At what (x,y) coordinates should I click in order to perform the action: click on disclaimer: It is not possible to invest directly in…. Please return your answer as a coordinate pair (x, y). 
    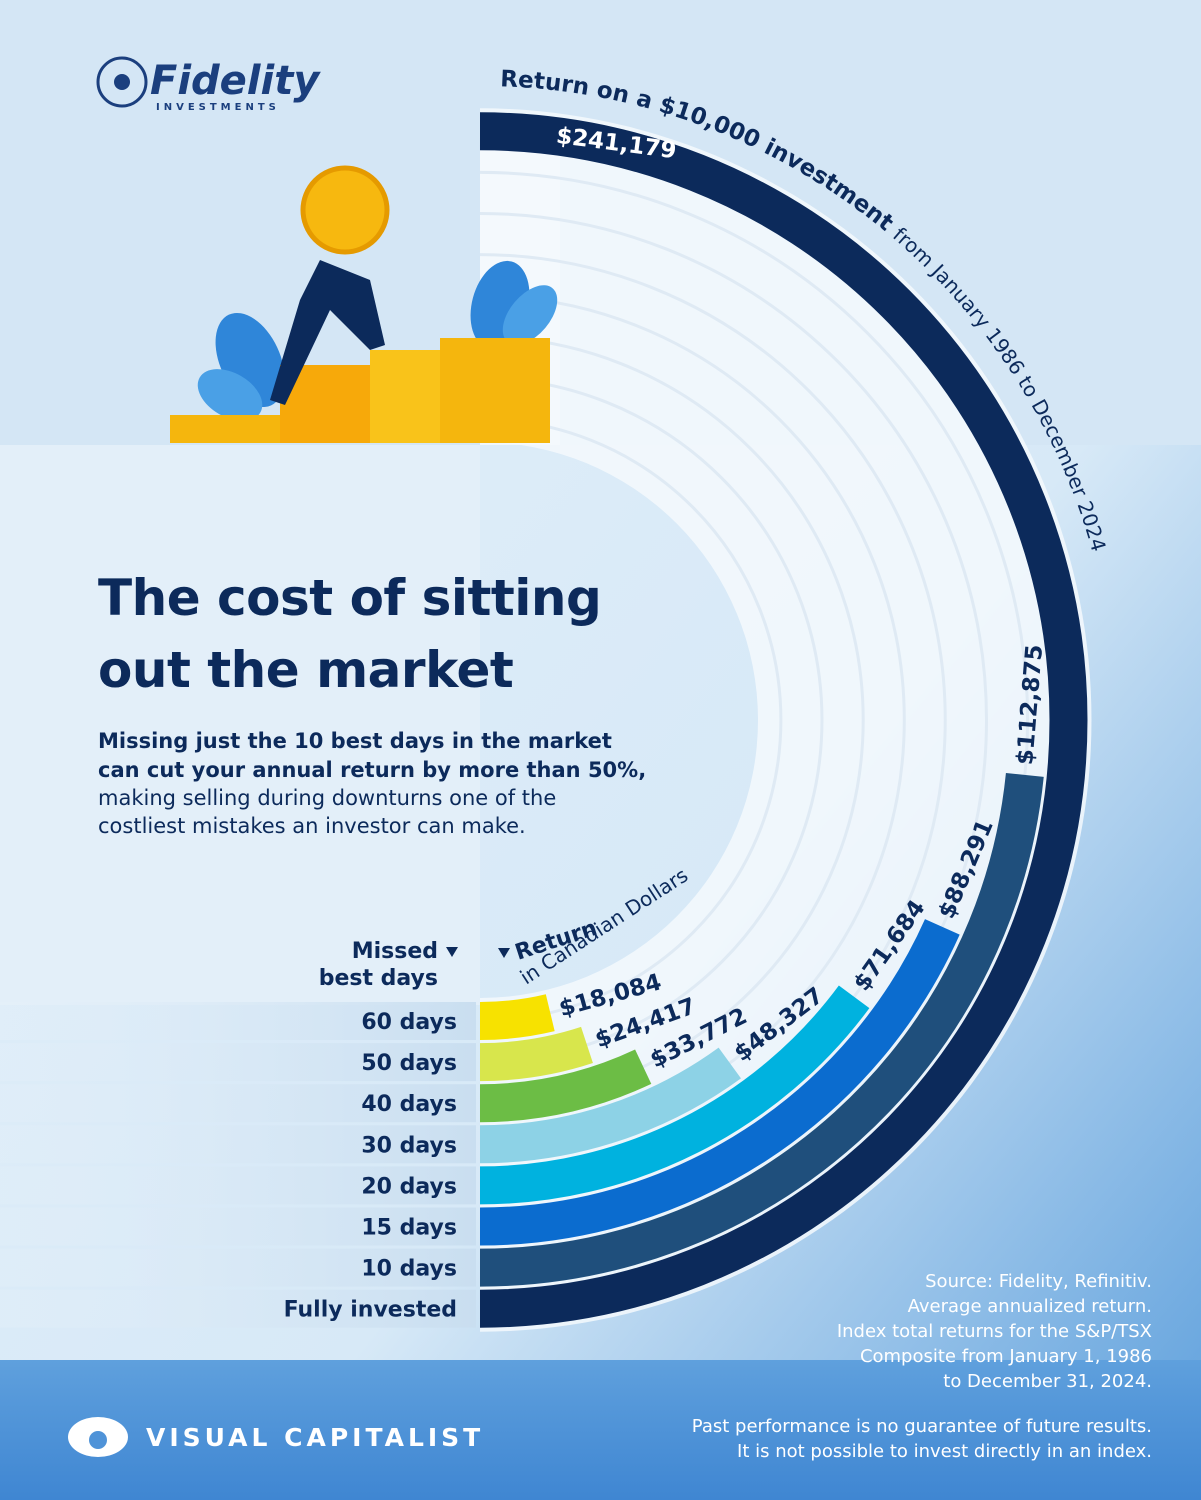
    Looking at the image, I should click on (944, 1451).